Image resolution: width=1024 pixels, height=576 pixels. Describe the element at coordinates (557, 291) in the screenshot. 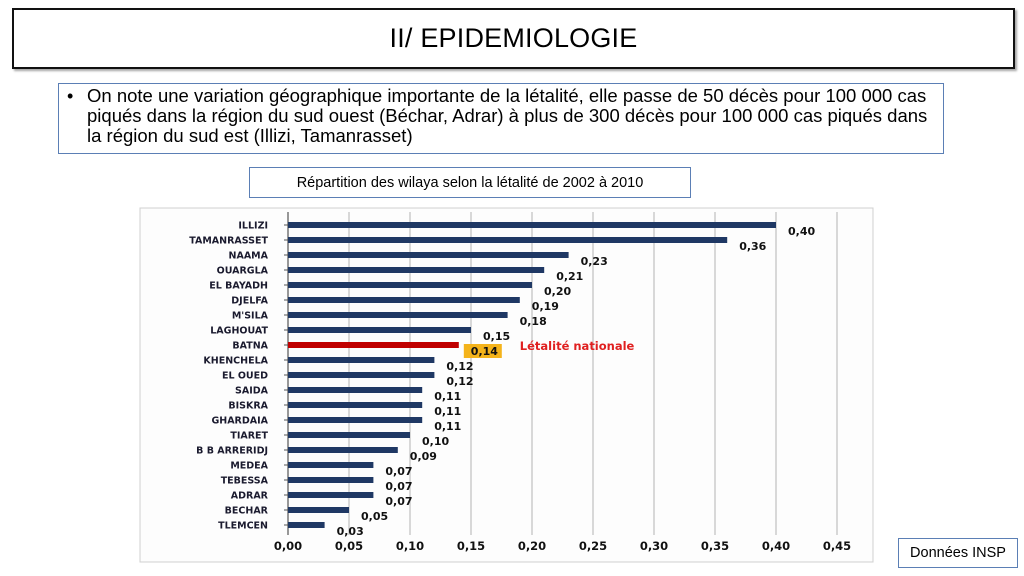

I see `value-label: 0,20` at that location.